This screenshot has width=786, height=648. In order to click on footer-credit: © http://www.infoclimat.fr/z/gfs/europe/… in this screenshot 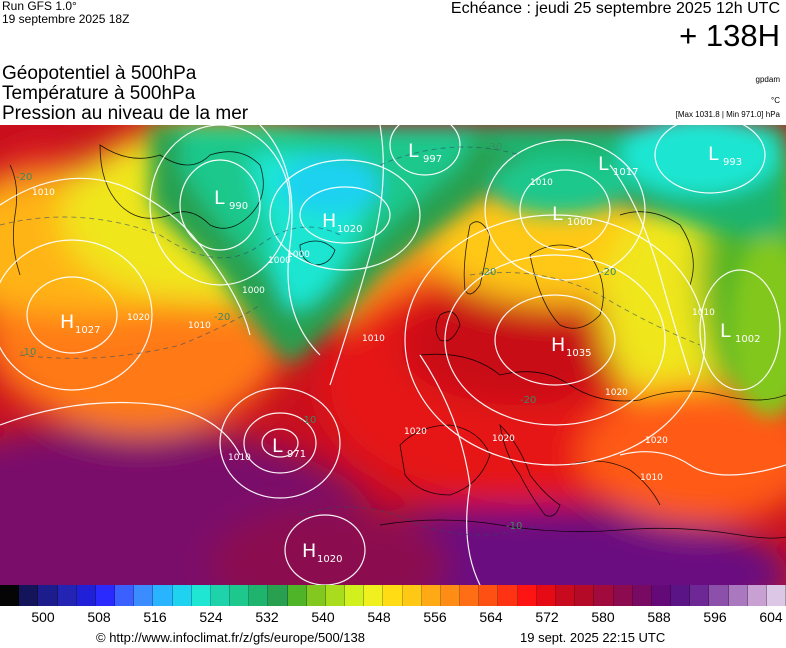, I will do `click(230, 637)`.